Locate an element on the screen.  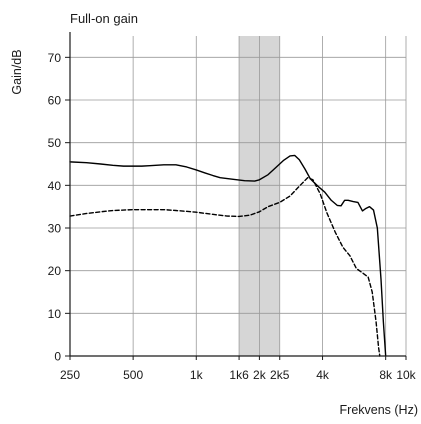
x-tick-label: 10k is located at coordinates (406, 375).